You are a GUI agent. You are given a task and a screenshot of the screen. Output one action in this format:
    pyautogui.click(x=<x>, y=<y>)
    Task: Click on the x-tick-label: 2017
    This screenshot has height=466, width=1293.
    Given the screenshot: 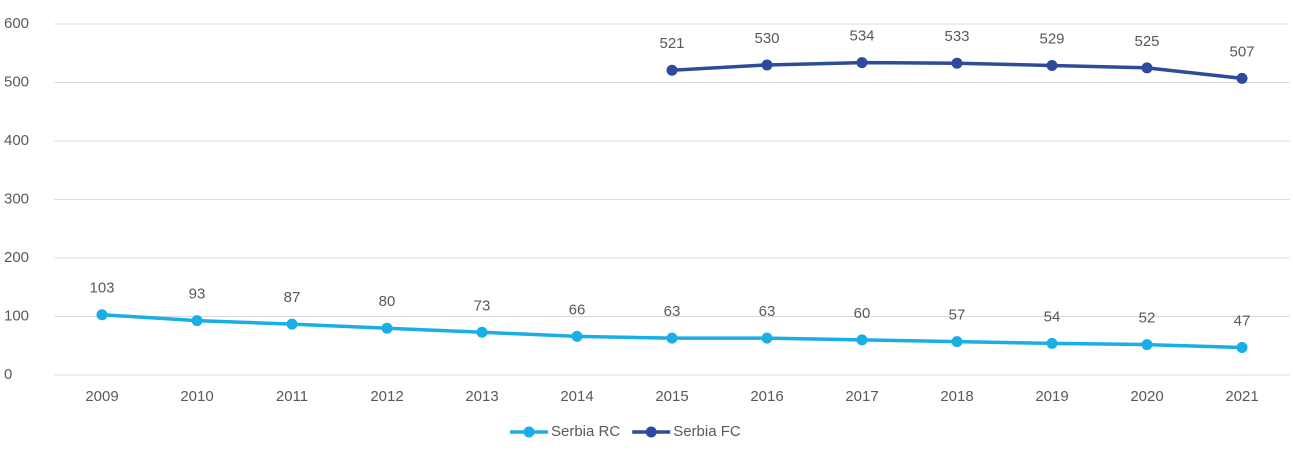 What is the action you would take?
    pyautogui.click(x=861, y=396)
    